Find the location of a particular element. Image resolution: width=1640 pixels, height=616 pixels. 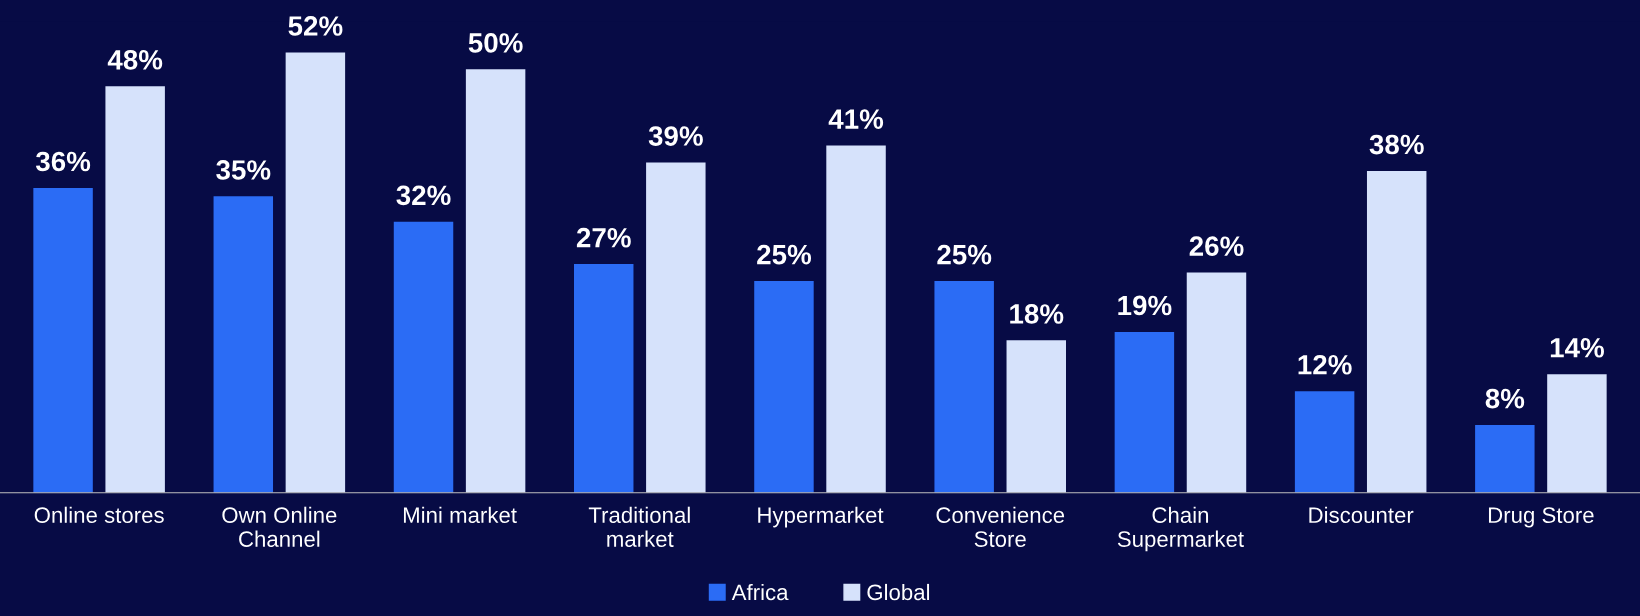

legend-label: Global is located at coordinates (898, 592).